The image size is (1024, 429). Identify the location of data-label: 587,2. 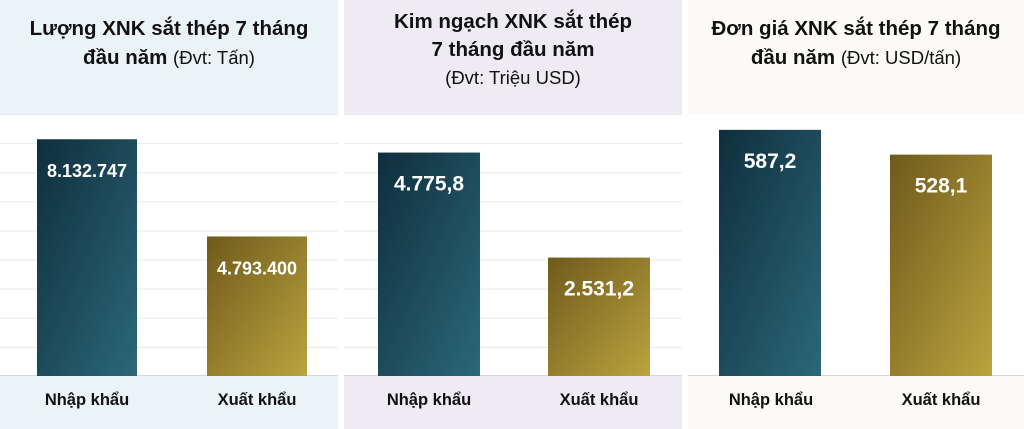
(770, 161).